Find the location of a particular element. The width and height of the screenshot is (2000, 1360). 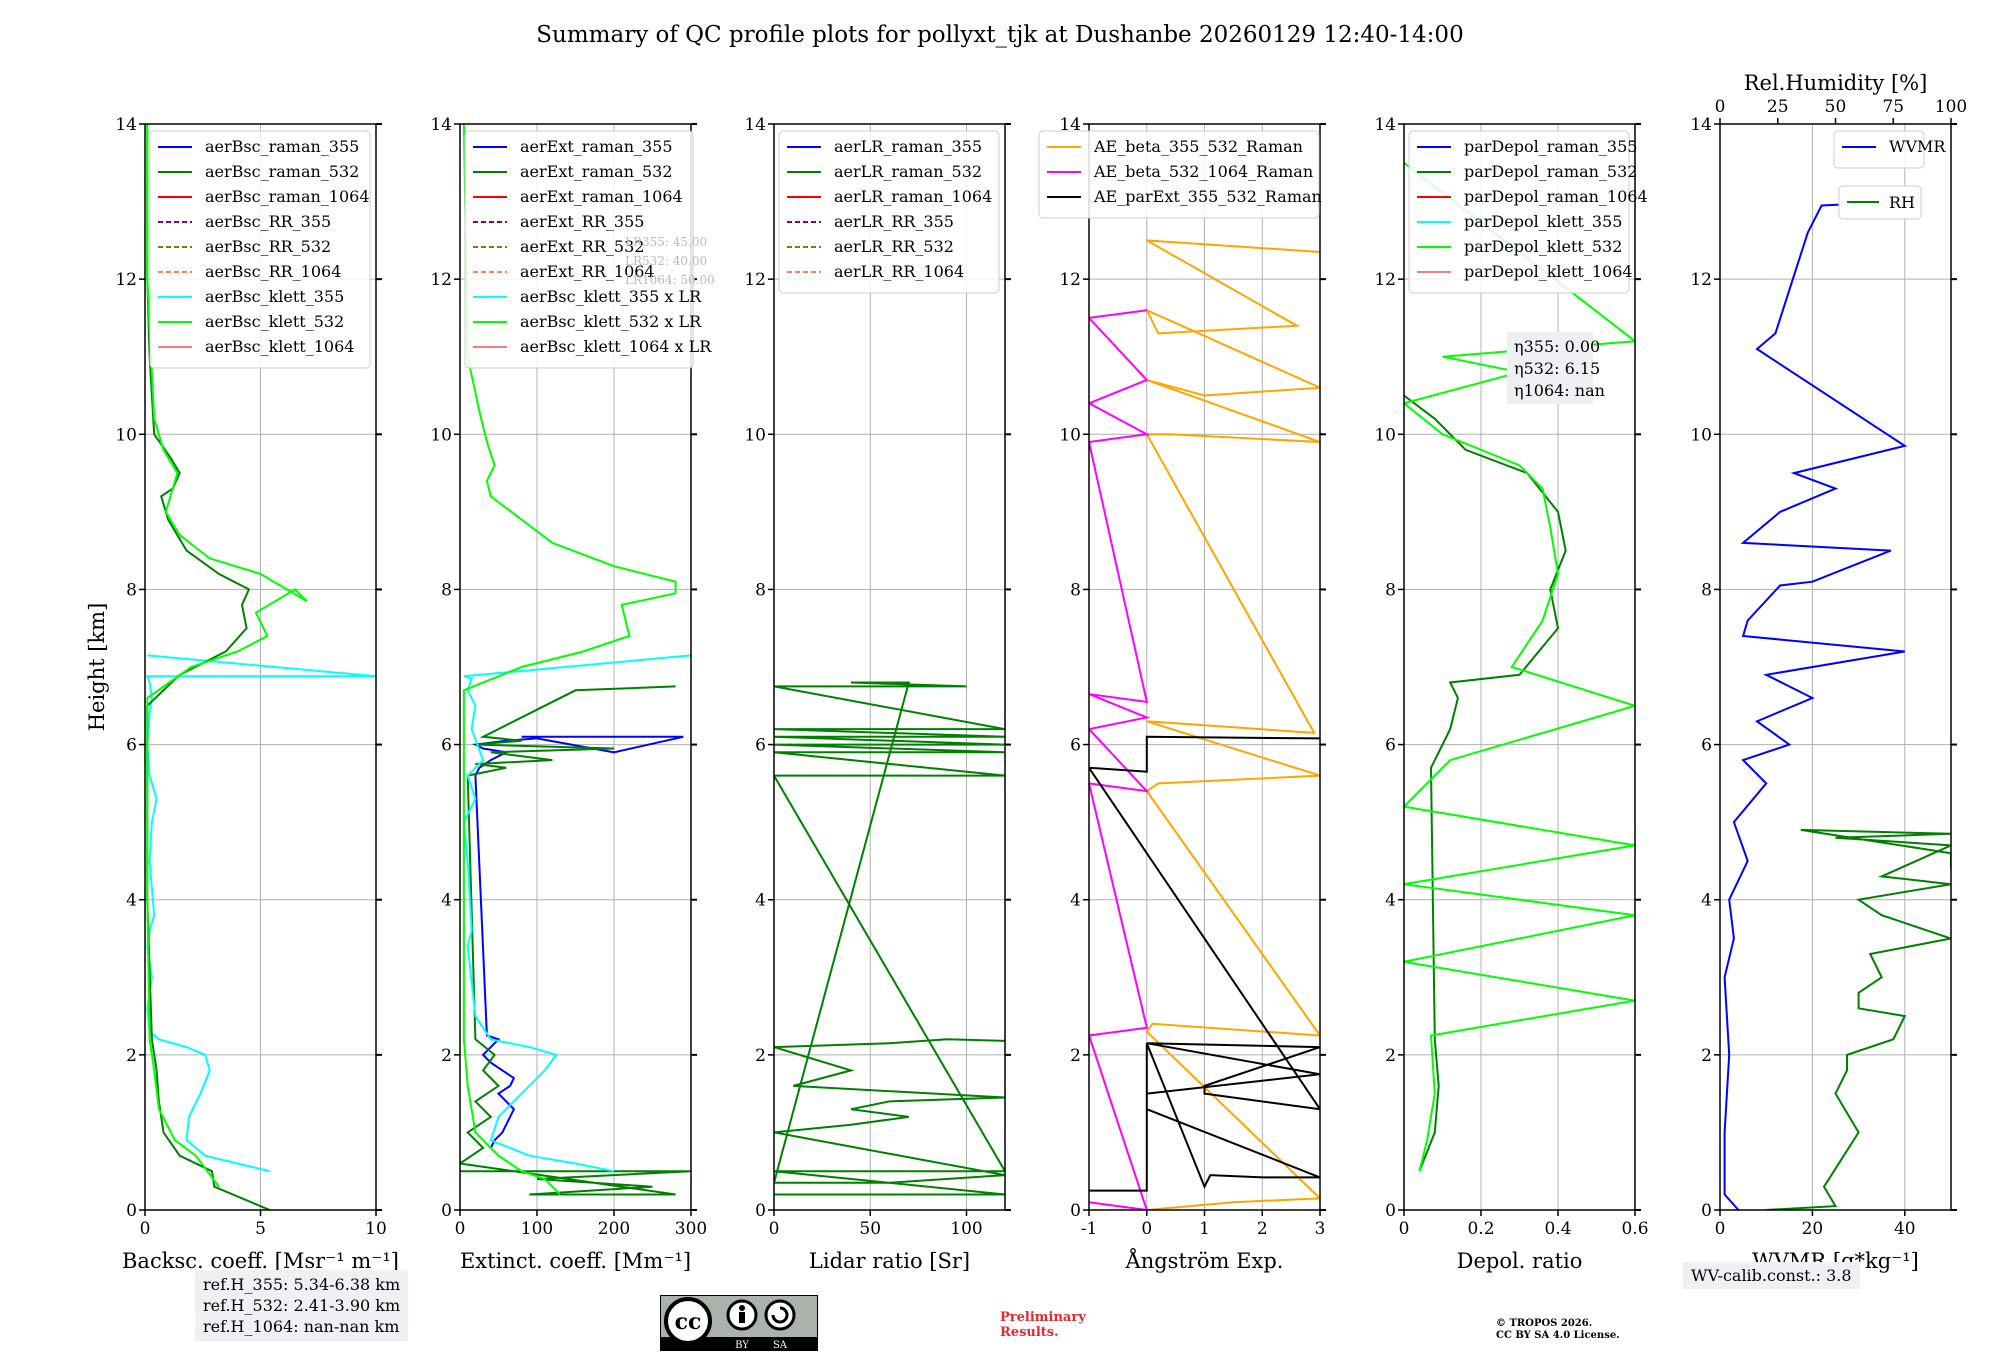

legend-label-parDepol_klett_532: parDepol_klett_532 is located at coordinates (1543, 246).